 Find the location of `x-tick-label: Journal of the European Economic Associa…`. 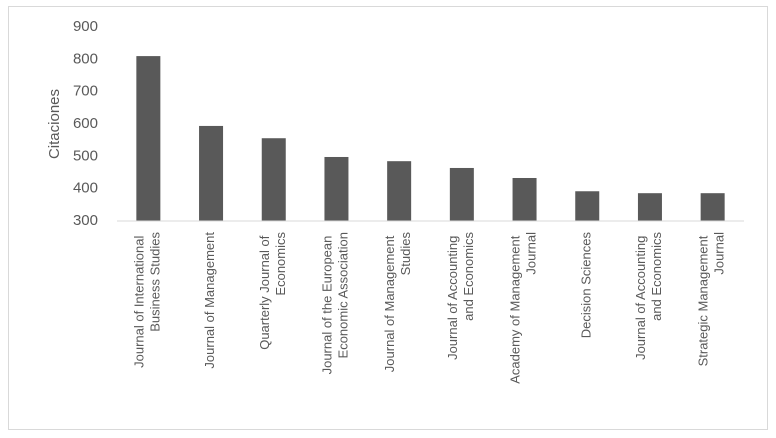

x-tick-label: Journal of the European Economic Associa… is located at coordinates (335, 303).